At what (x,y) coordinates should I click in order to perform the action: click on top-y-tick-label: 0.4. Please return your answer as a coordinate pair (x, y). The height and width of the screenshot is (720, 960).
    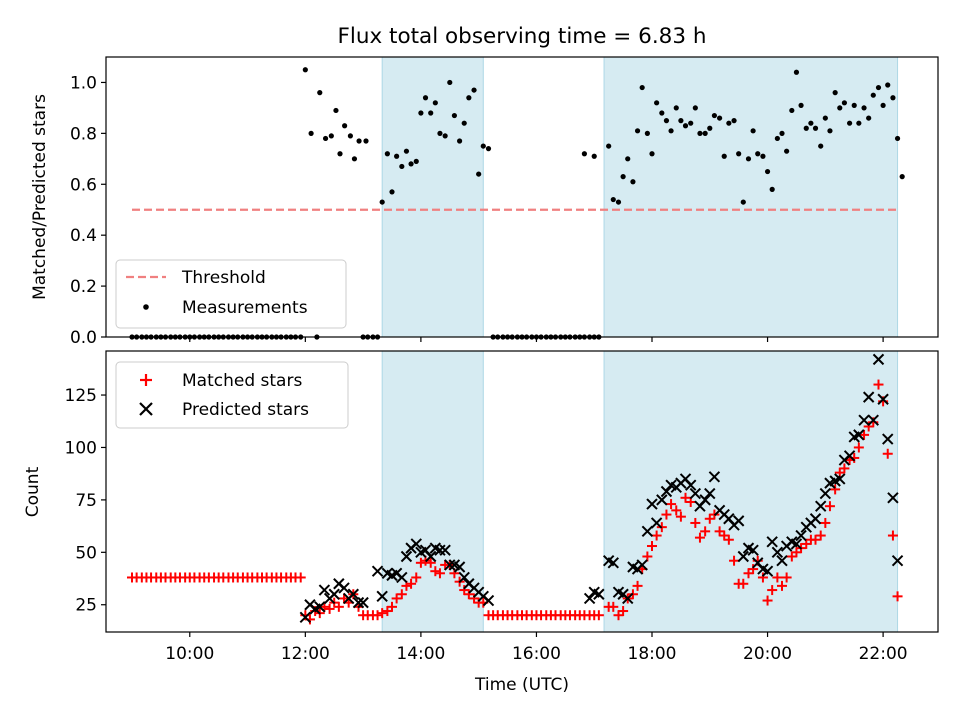
    Looking at the image, I should click on (83, 236).